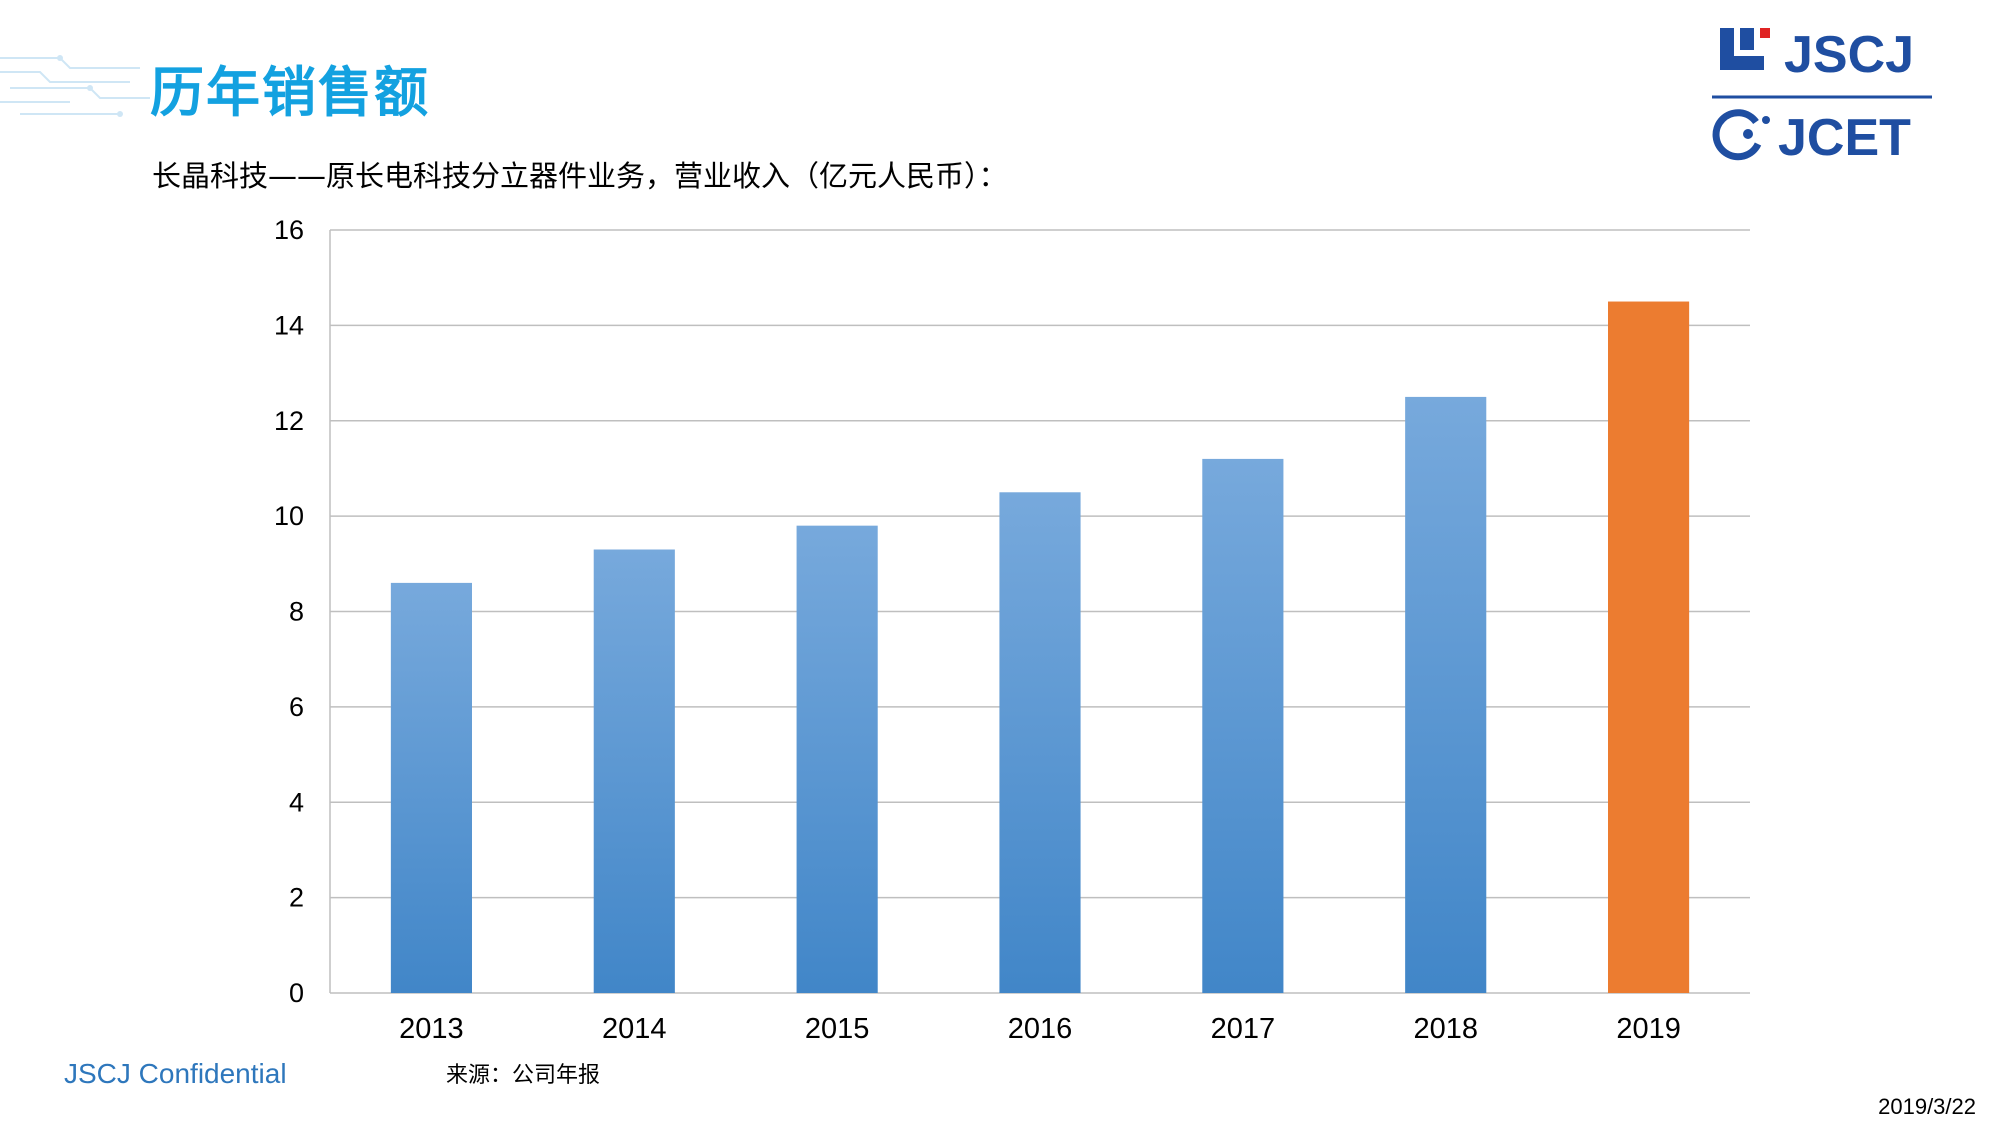 Image resolution: width=2000 pixels, height=1125 pixels. What do you see at coordinates (1649, 647) in the screenshot?
I see `bar-2019` at bounding box center [1649, 647].